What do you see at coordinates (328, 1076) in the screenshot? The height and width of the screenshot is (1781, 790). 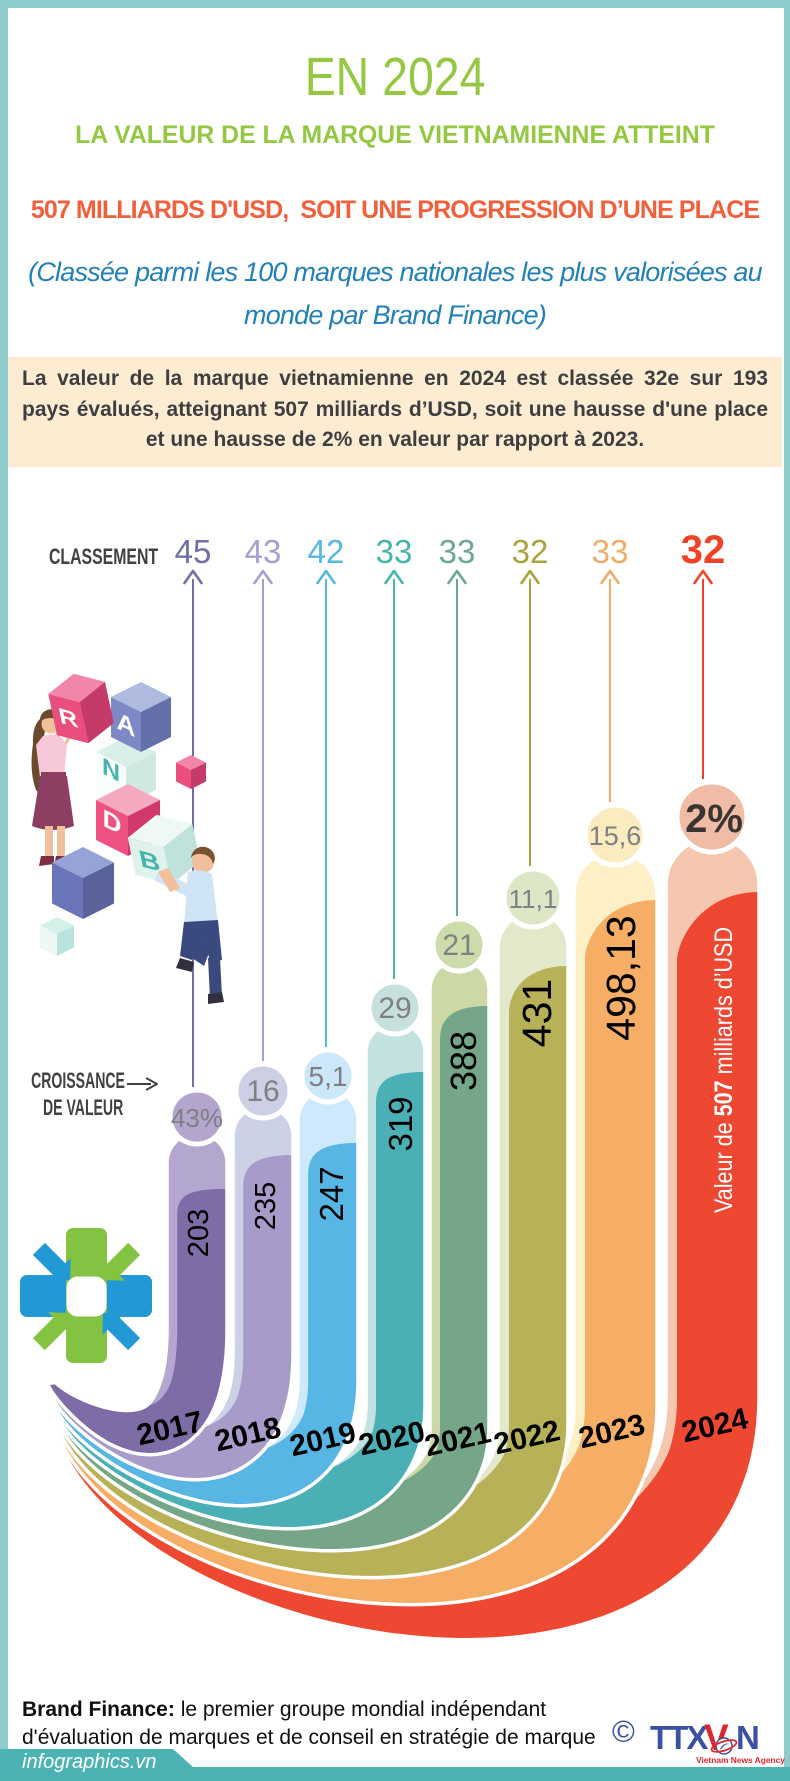 I see `svg-text: 5,1` at bounding box center [328, 1076].